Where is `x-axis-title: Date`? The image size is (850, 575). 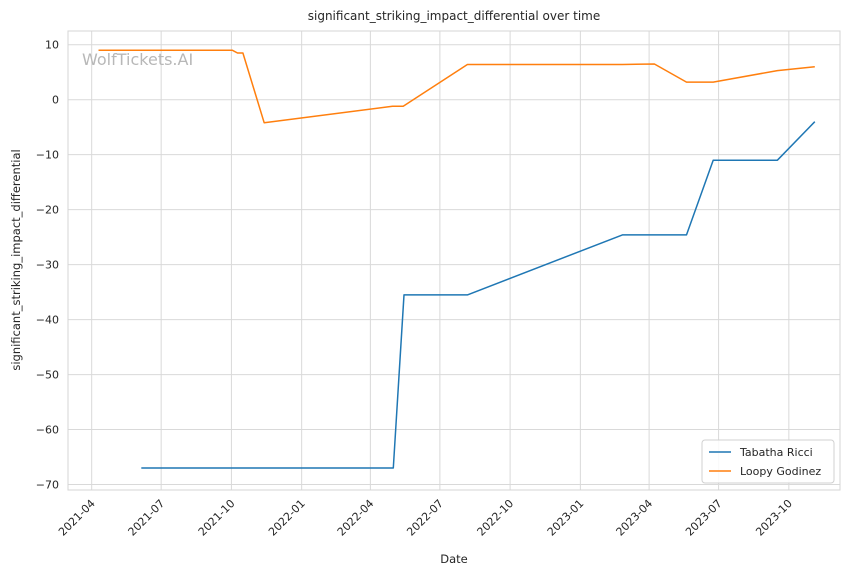 x-axis-title: Date is located at coordinates (454, 559).